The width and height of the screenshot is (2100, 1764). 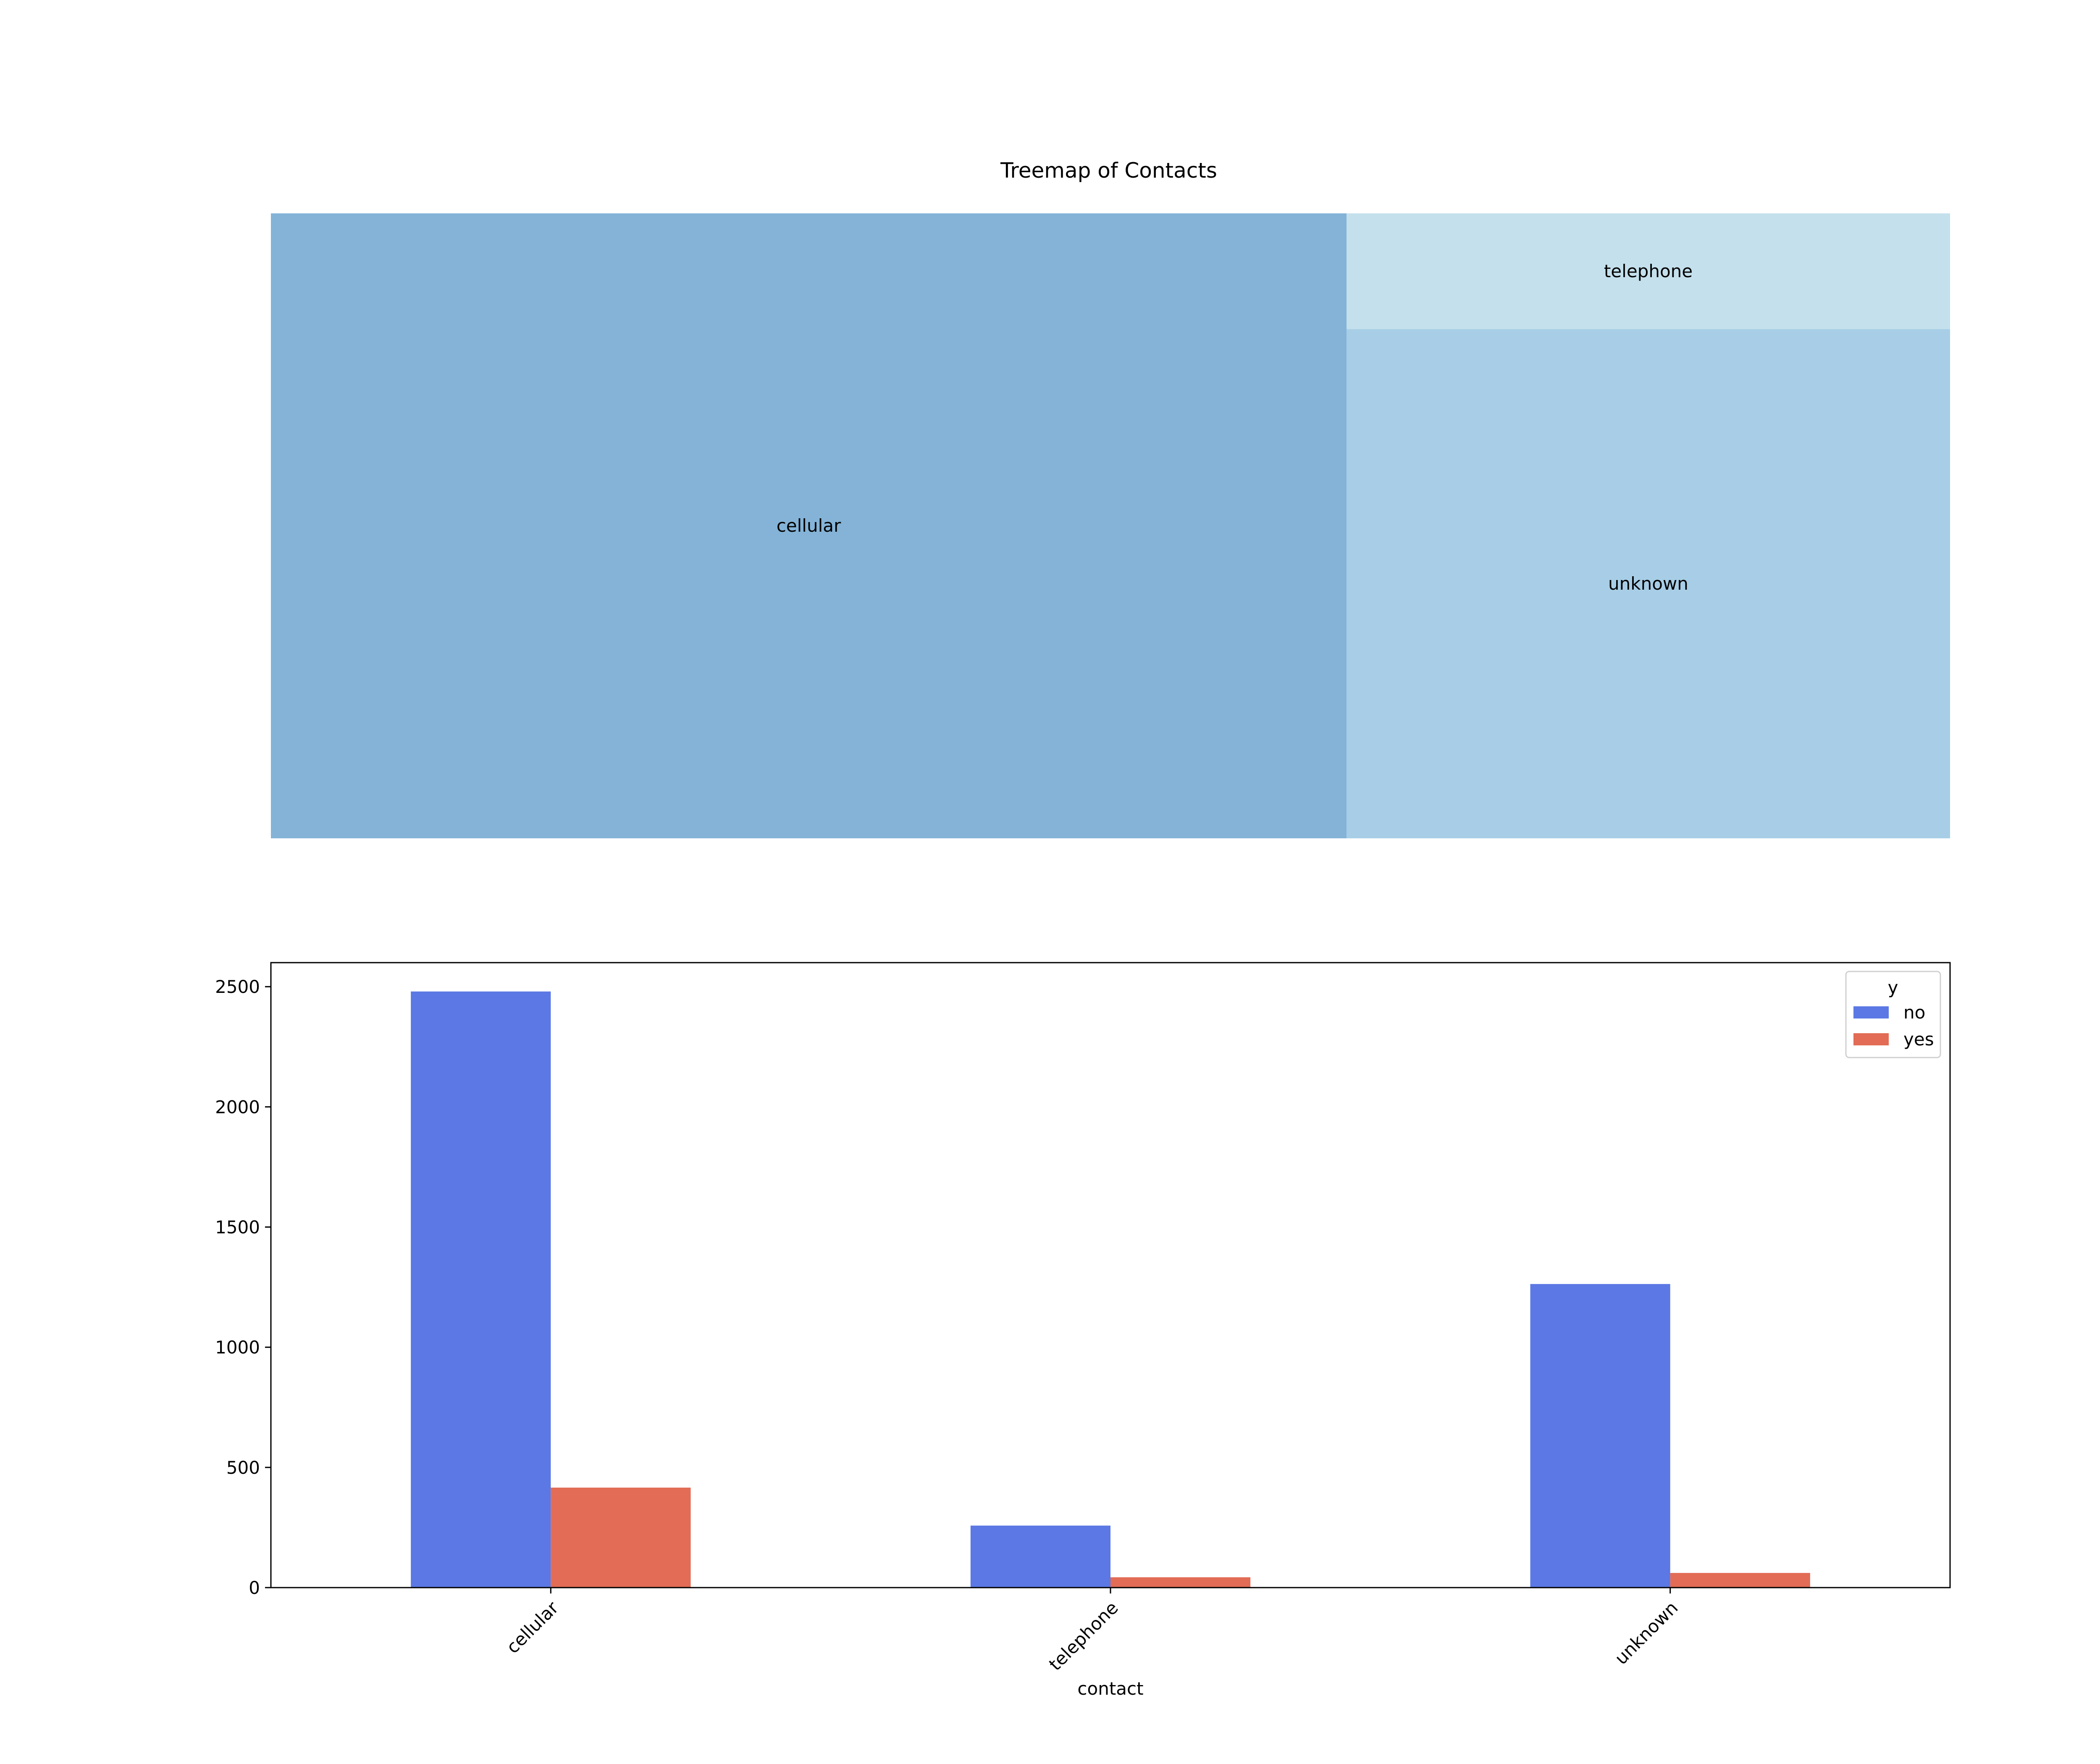 I want to click on bar-telephone-yes, so click(x=1180, y=1582).